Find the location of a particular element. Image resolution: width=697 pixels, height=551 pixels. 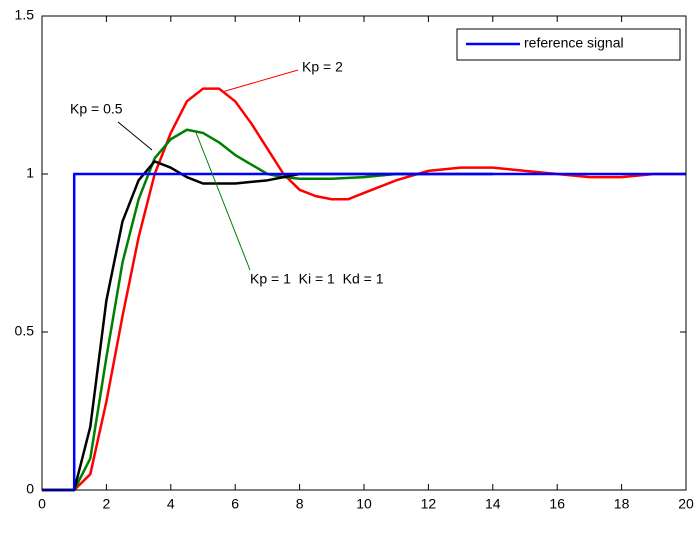

x-tick-label: 16 is located at coordinates (557, 504).